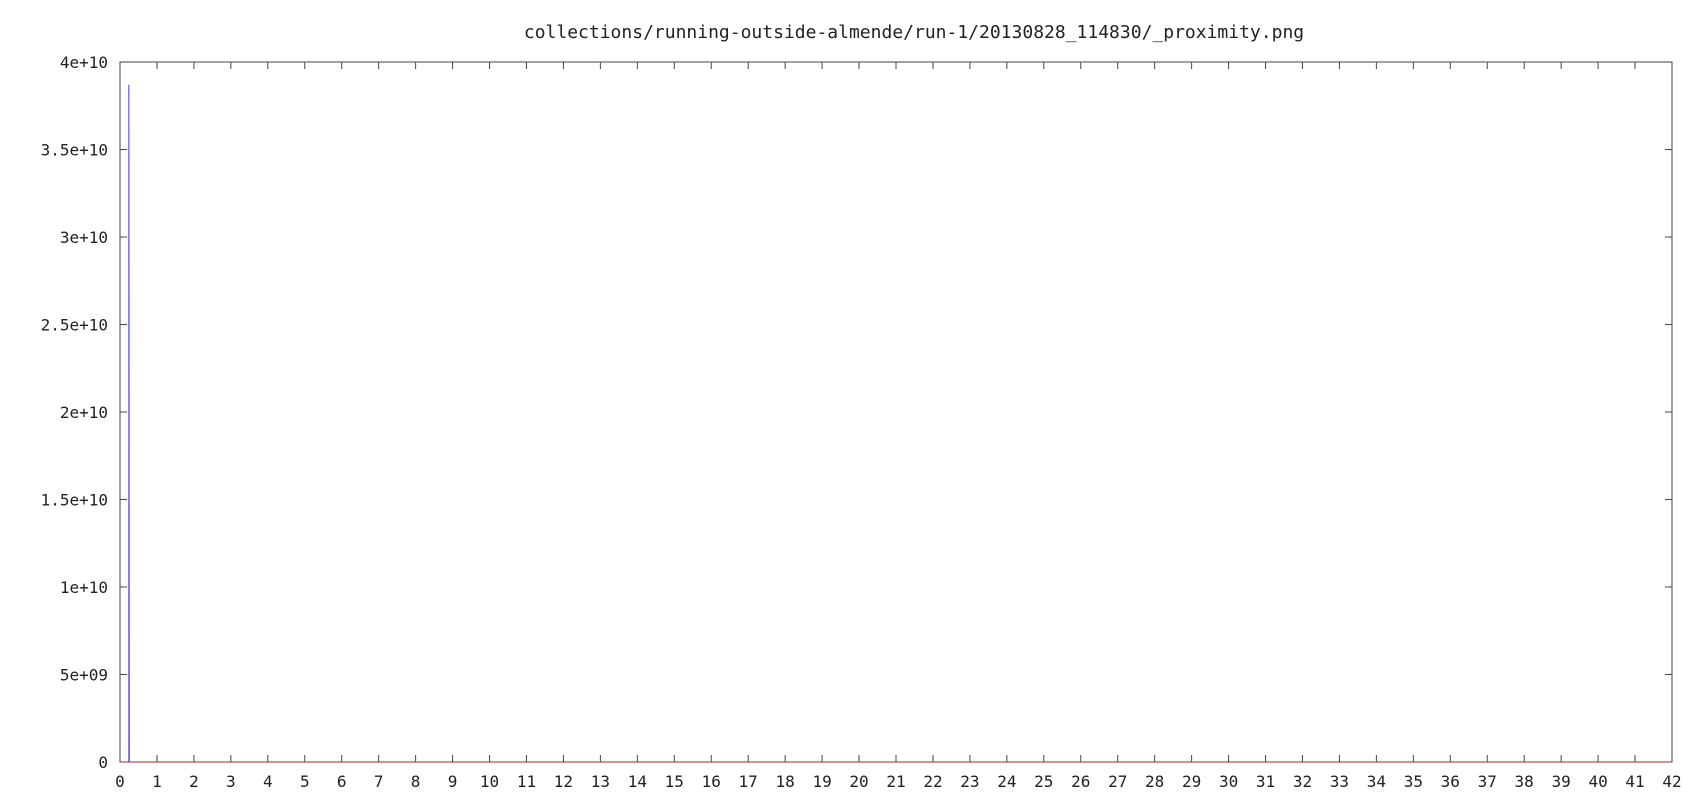 This screenshot has height=798, width=1698. I want to click on x-tick-label: 24, so click(1006, 781).